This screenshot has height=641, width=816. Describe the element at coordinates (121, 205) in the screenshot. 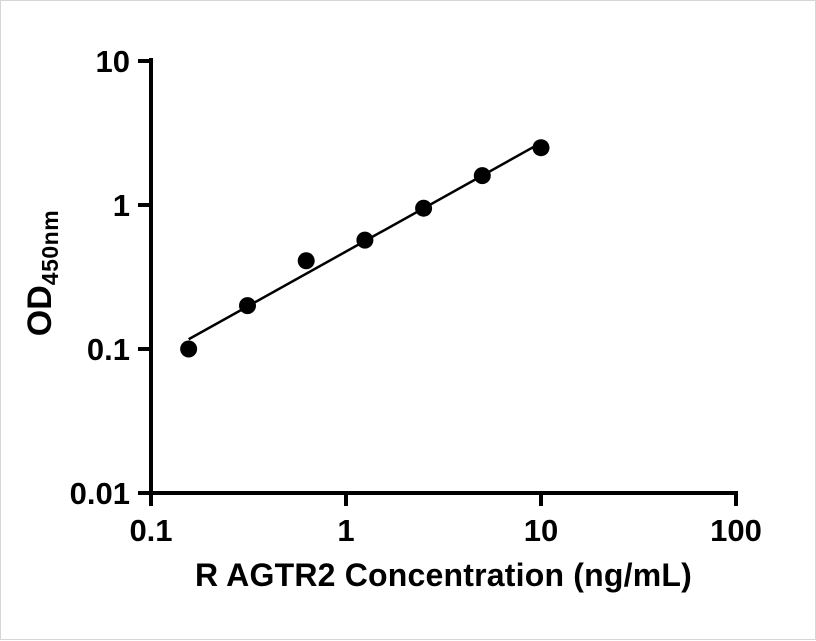

I see `y-tick-label: 1` at that location.